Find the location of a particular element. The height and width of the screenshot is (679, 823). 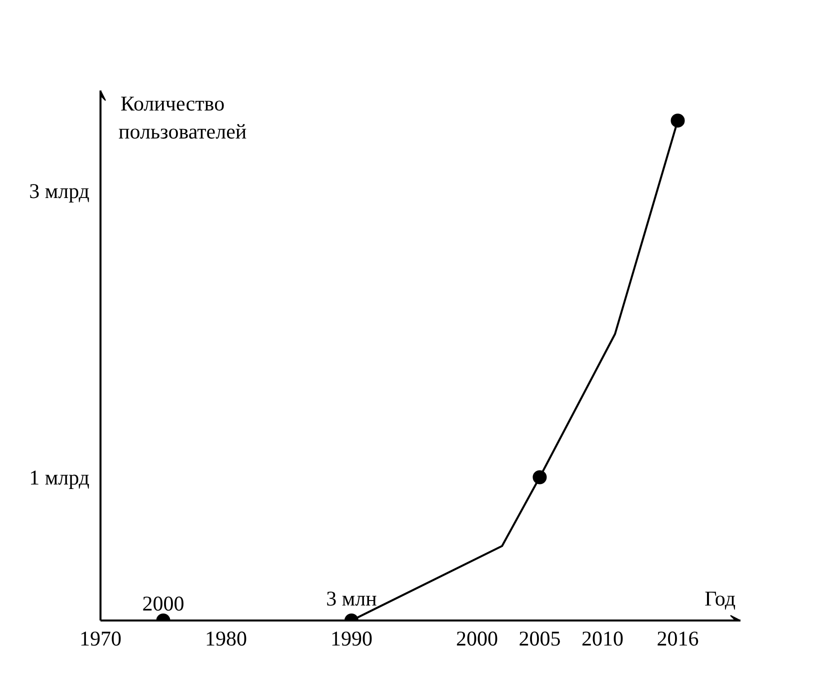

y-tick-label: 3 млрд is located at coordinates (59, 190).